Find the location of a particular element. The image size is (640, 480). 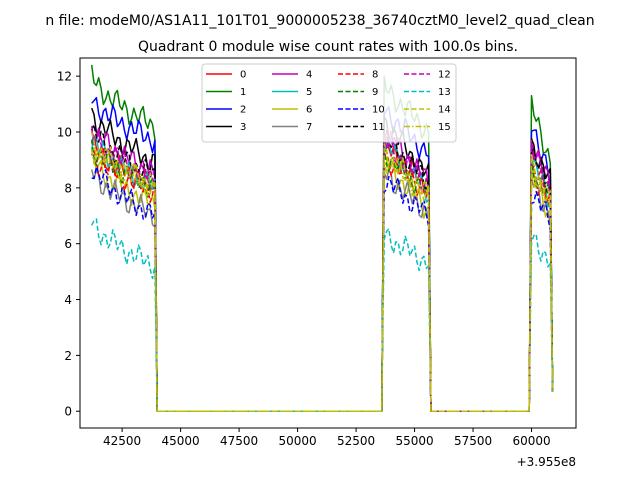

legend-label: 1 is located at coordinates (243, 92).